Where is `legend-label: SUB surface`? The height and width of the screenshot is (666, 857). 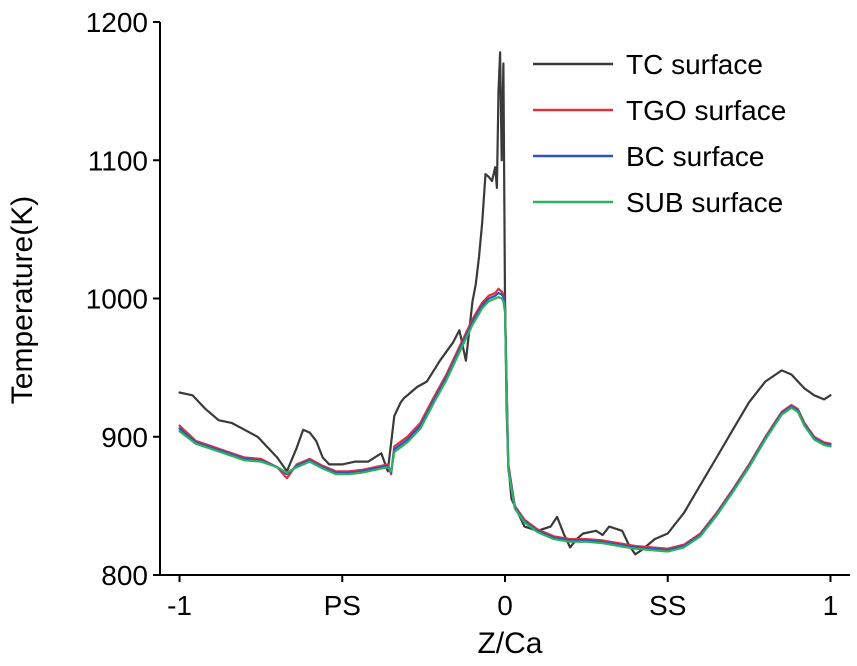
legend-label: SUB surface is located at coordinates (704, 202).